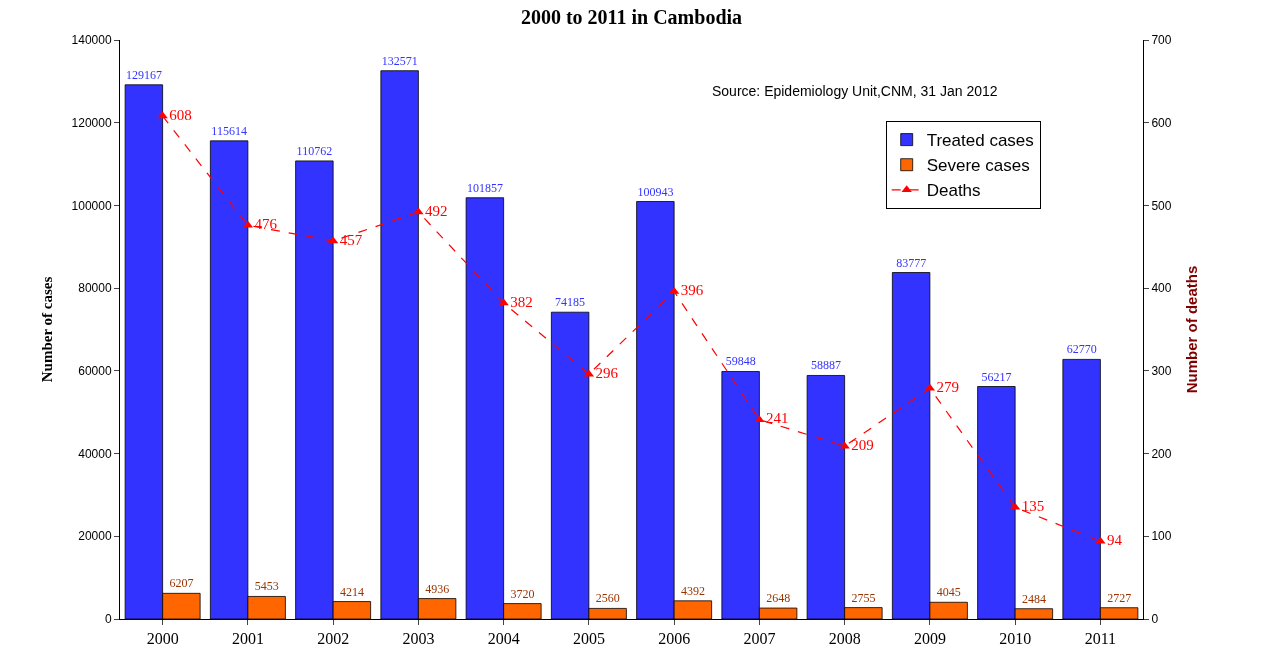 The image size is (1263, 659). Describe the element at coordinates (247, 639) in the screenshot. I see `x-tick-label: 2001` at that location.